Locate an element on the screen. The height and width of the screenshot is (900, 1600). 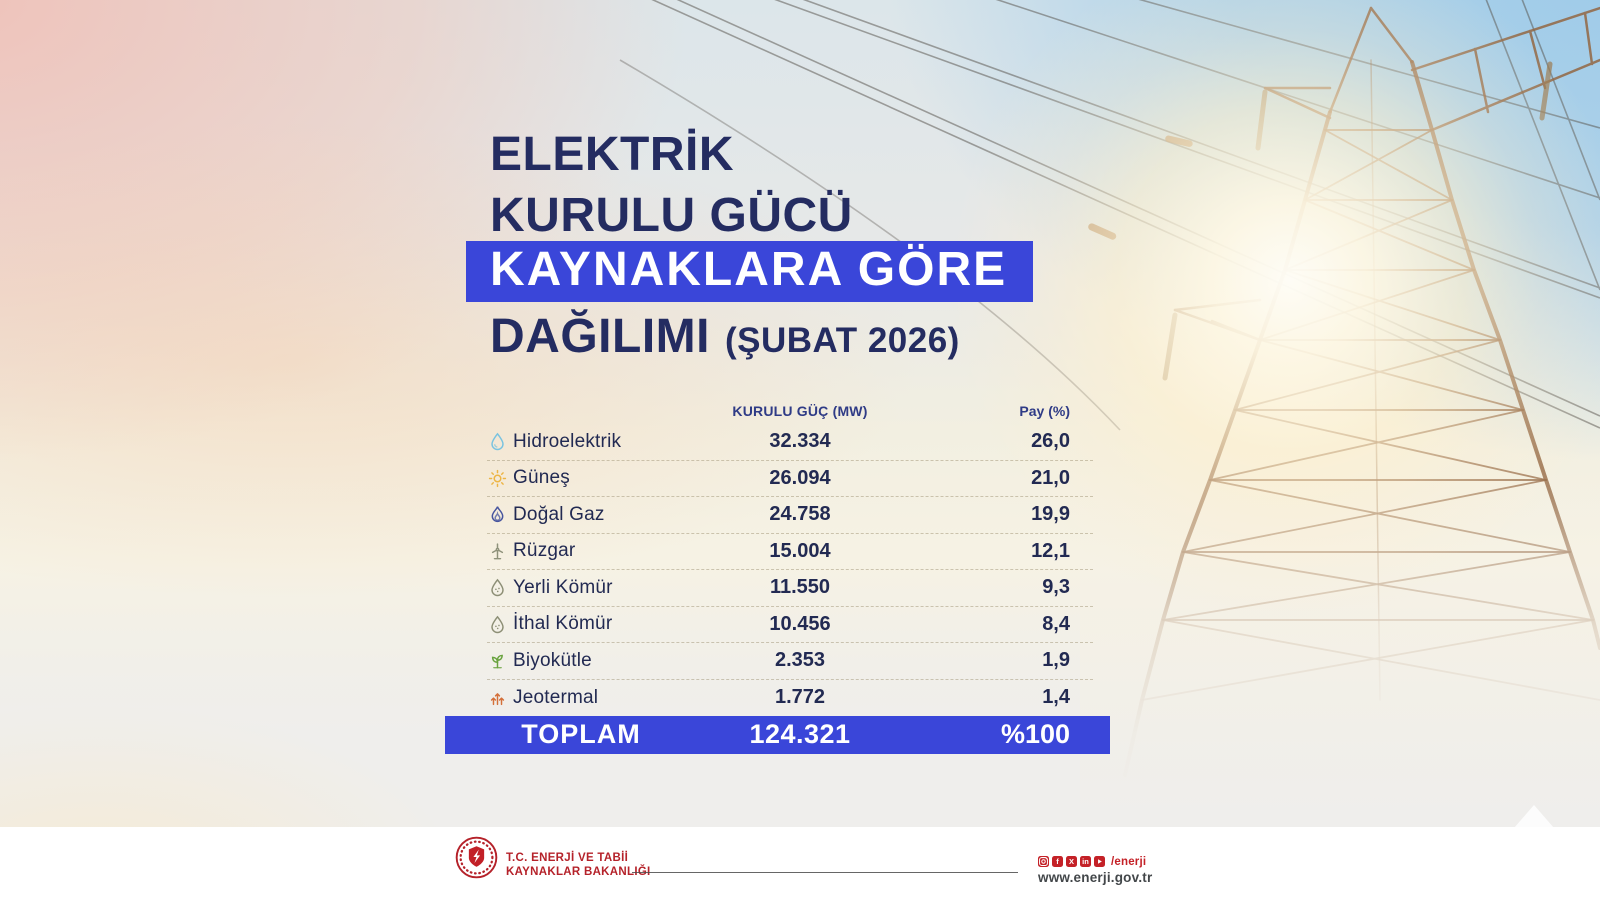
title-line-4-main: DAĞILIMI is located at coordinates (600, 336).